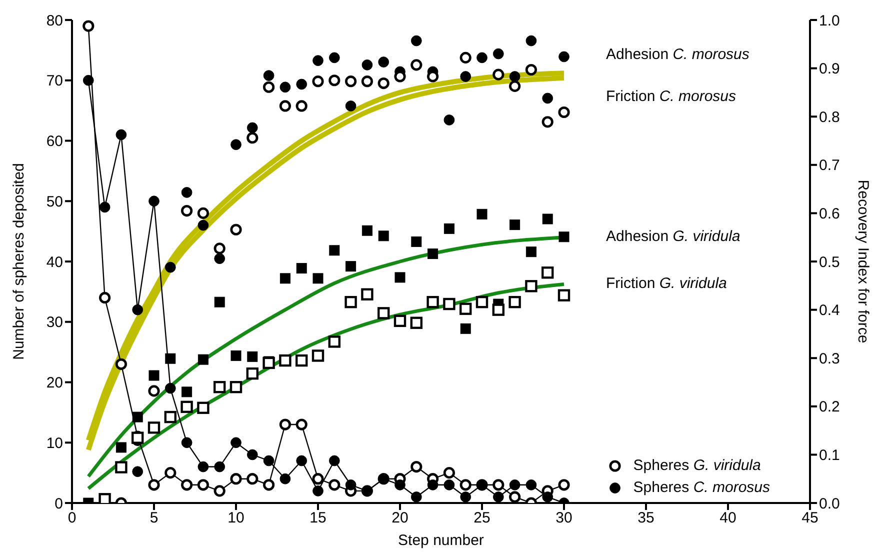  Describe the element at coordinates (54, 443) in the screenshot. I see `y-tick-label: 10` at that location.